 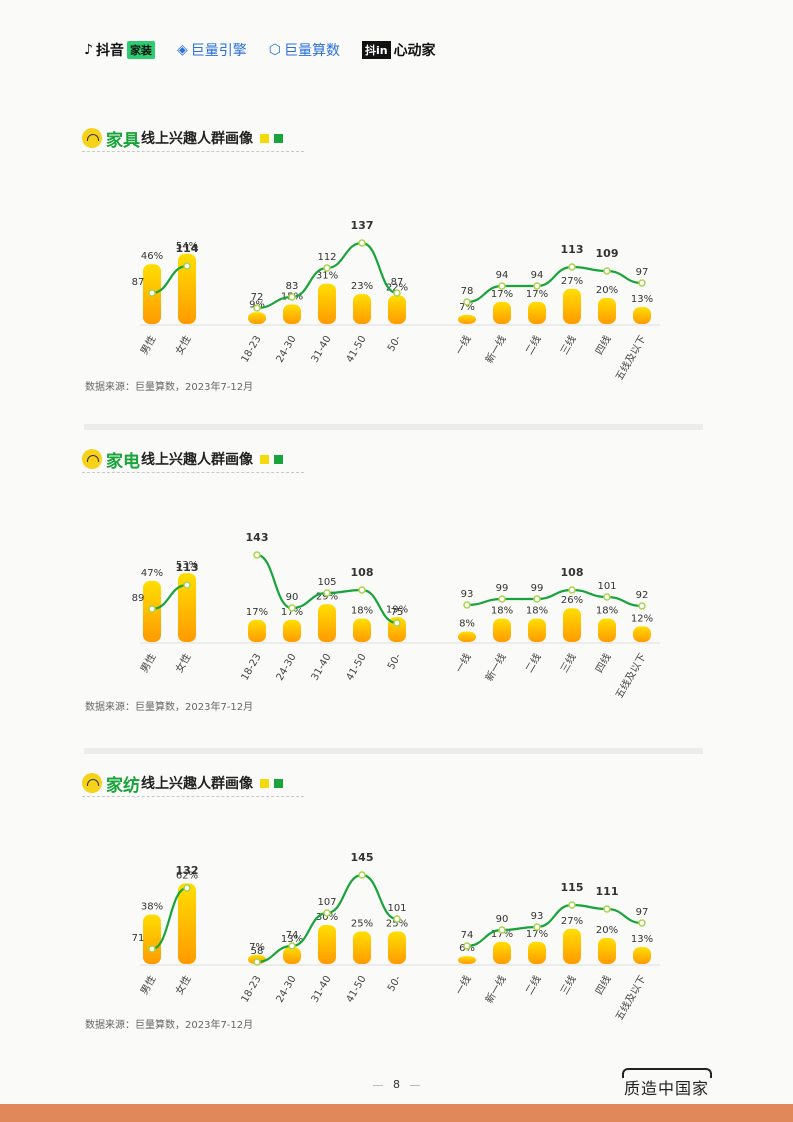 What do you see at coordinates (138, 598) in the screenshot?
I see `tgi-label-gender-0: 89` at bounding box center [138, 598].